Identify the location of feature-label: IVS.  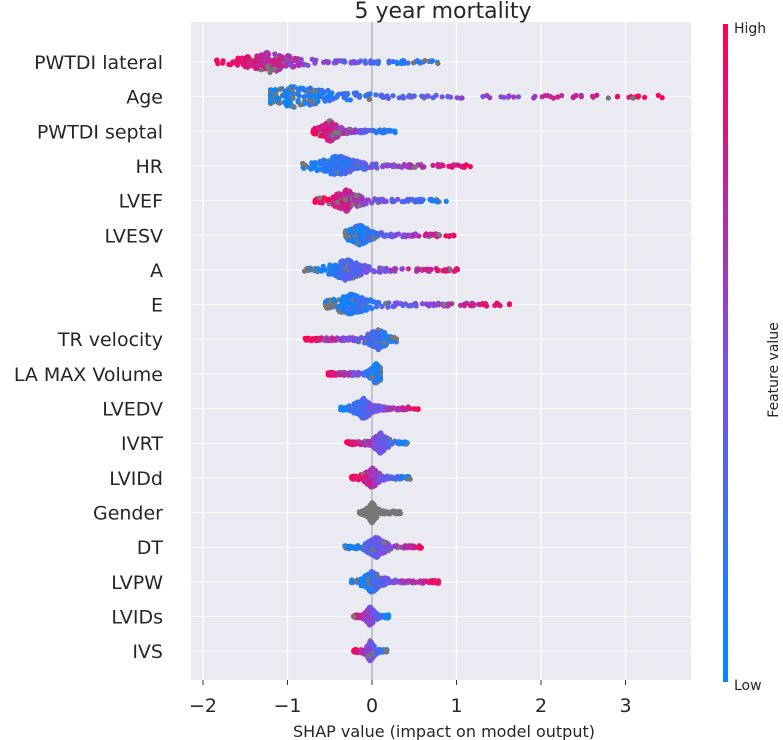
(147, 652).